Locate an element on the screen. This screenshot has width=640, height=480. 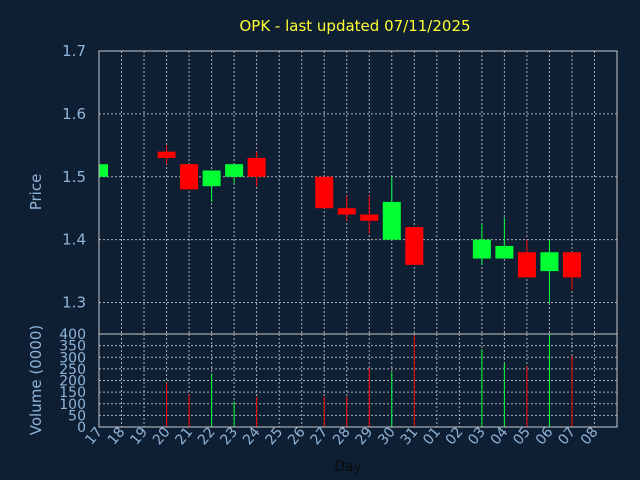
x-tick-label: 02 is located at coordinates (455, 436).